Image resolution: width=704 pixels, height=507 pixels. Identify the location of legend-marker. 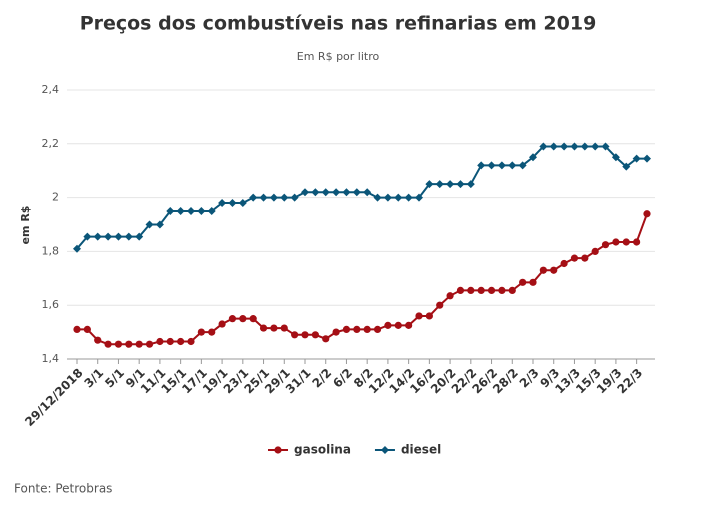
(278, 450).